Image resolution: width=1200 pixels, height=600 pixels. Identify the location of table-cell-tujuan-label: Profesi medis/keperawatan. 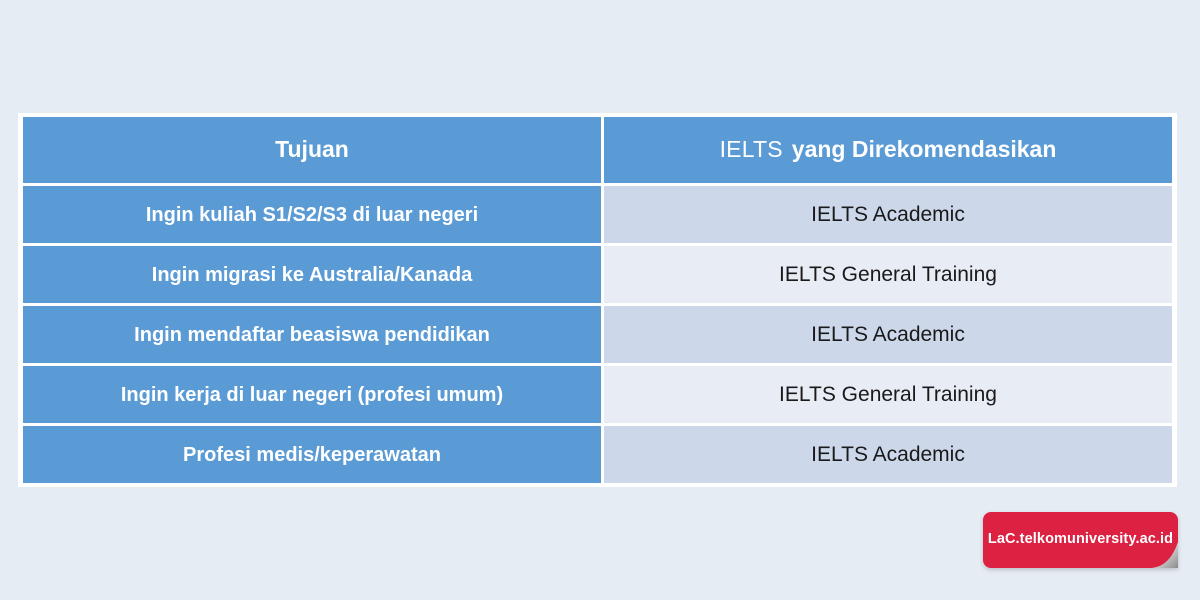
(312, 454).